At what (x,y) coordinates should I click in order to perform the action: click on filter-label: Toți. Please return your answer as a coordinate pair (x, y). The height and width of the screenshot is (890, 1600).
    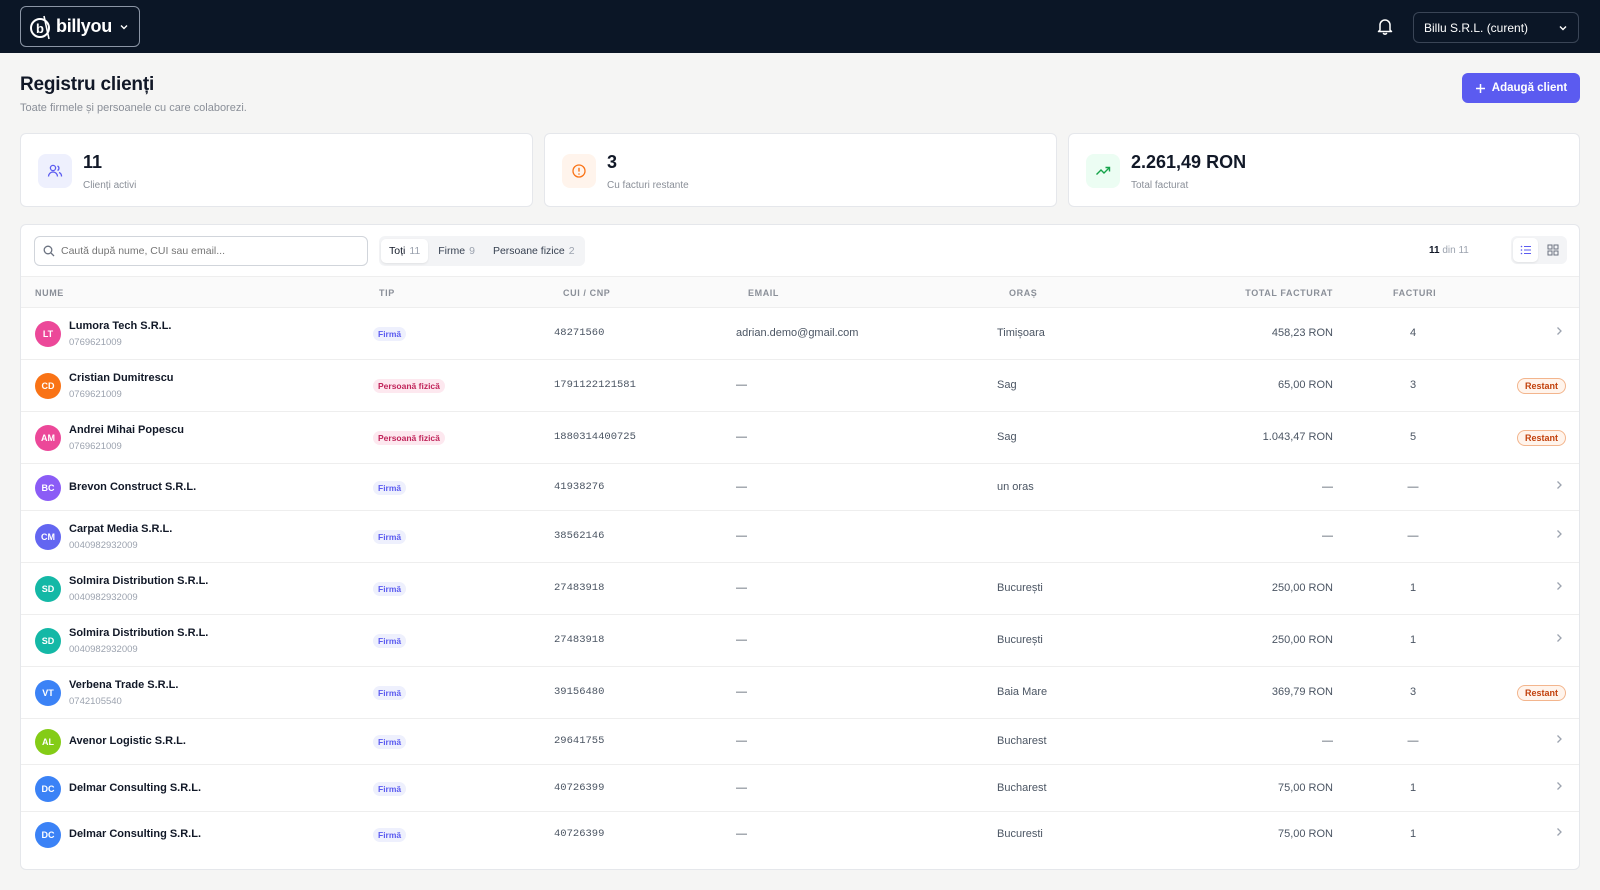
    Looking at the image, I should click on (397, 251).